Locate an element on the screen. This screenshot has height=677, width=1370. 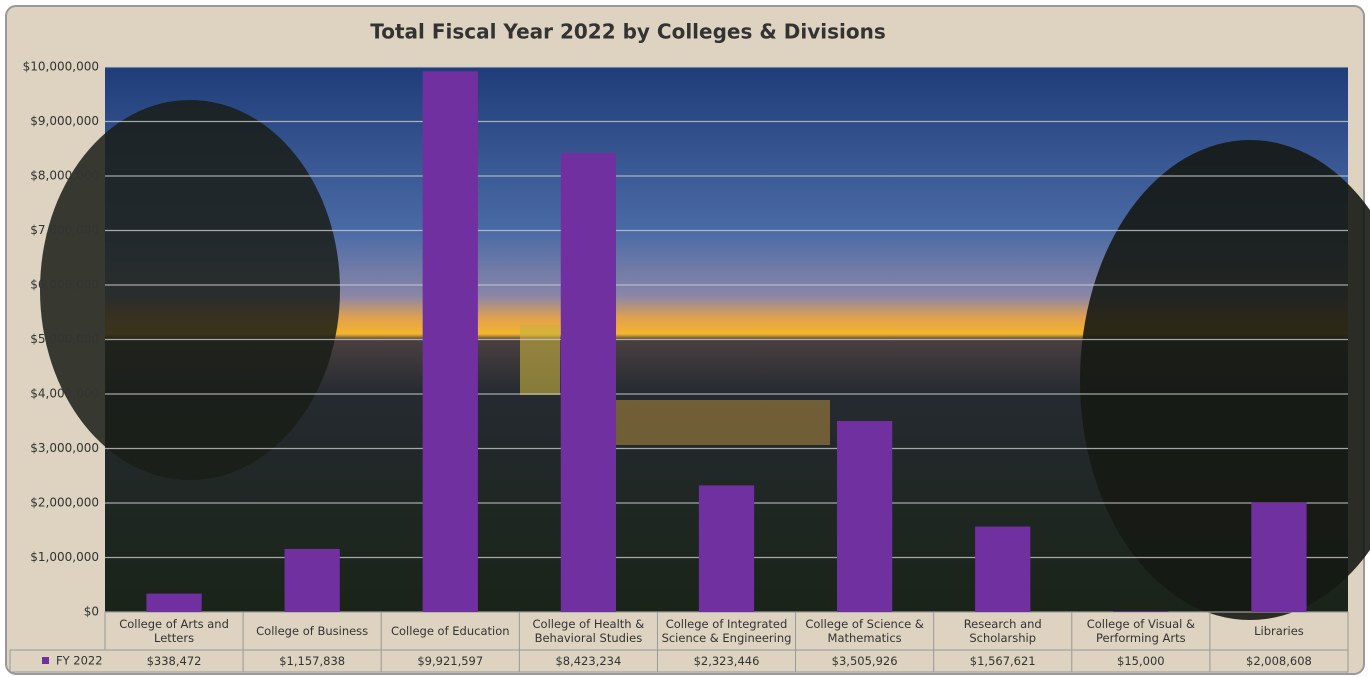
y-tick-label: $3,000,000 is located at coordinates (64, 448).